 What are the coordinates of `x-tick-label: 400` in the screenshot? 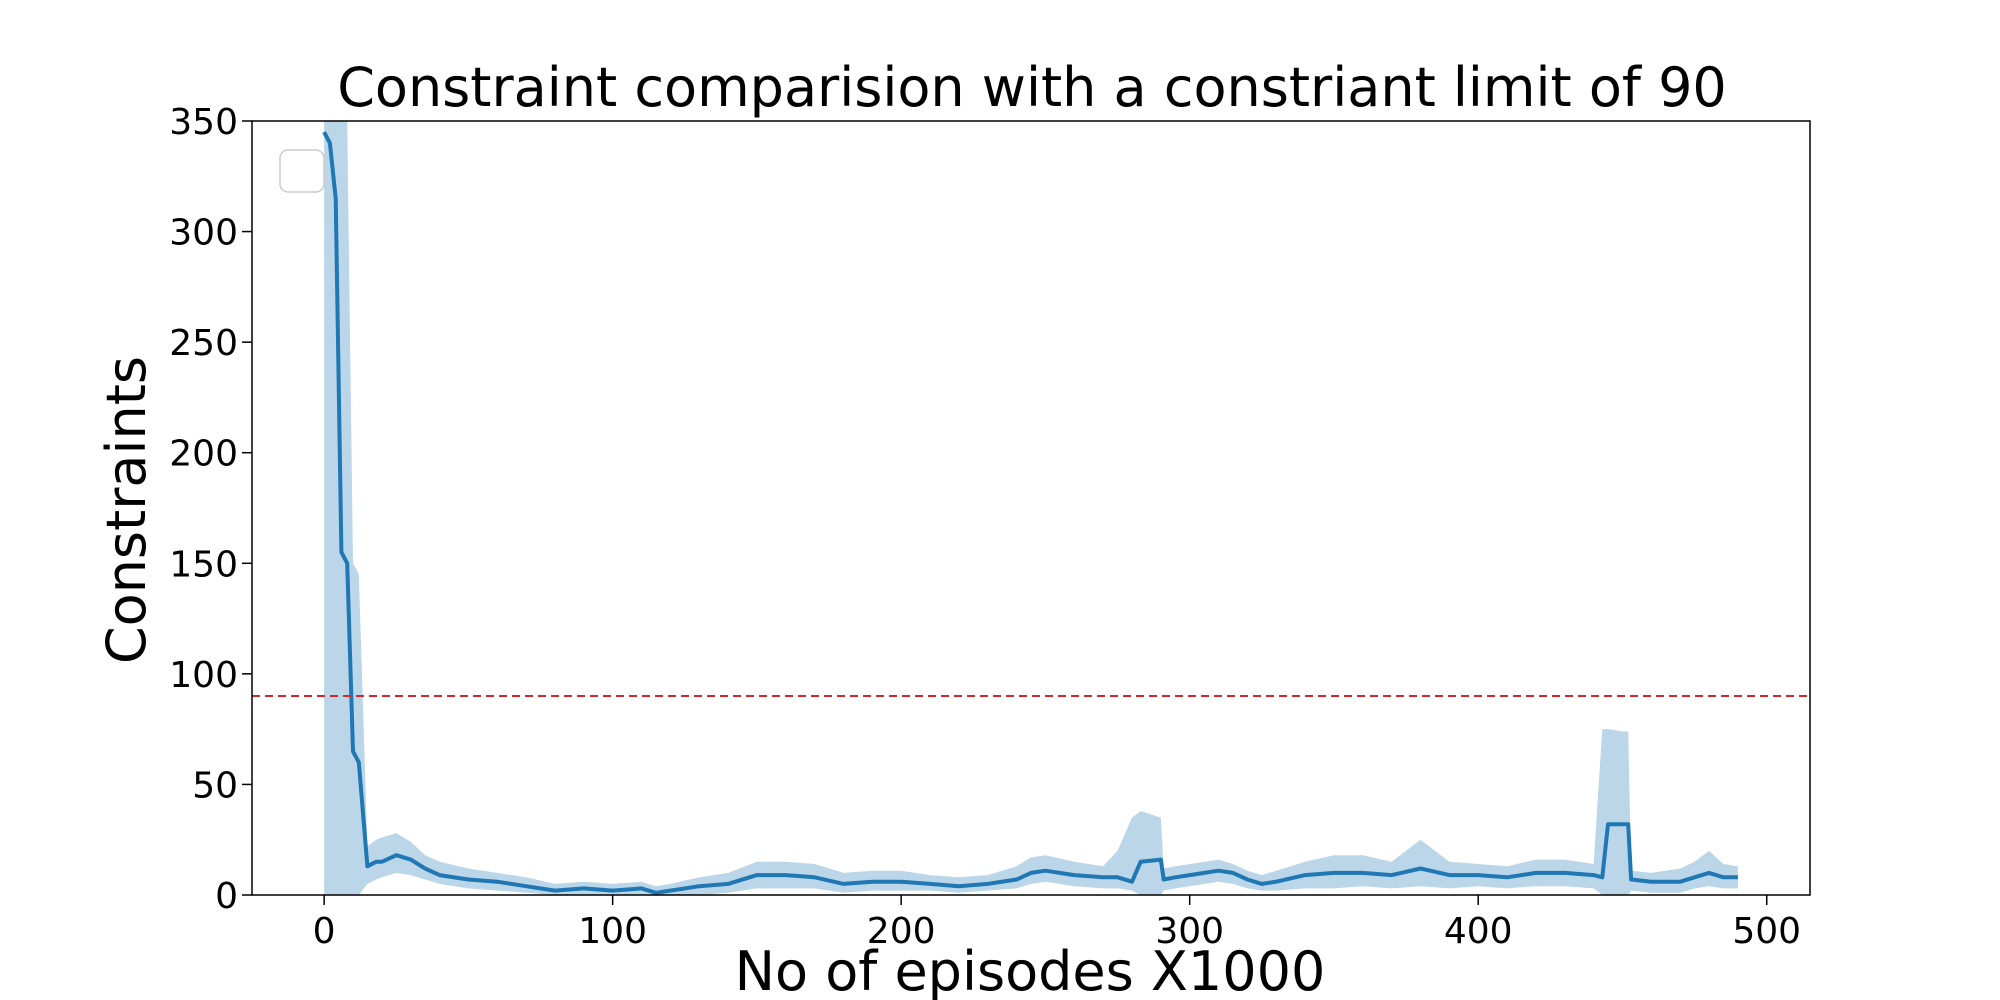 It's located at (1478, 931).